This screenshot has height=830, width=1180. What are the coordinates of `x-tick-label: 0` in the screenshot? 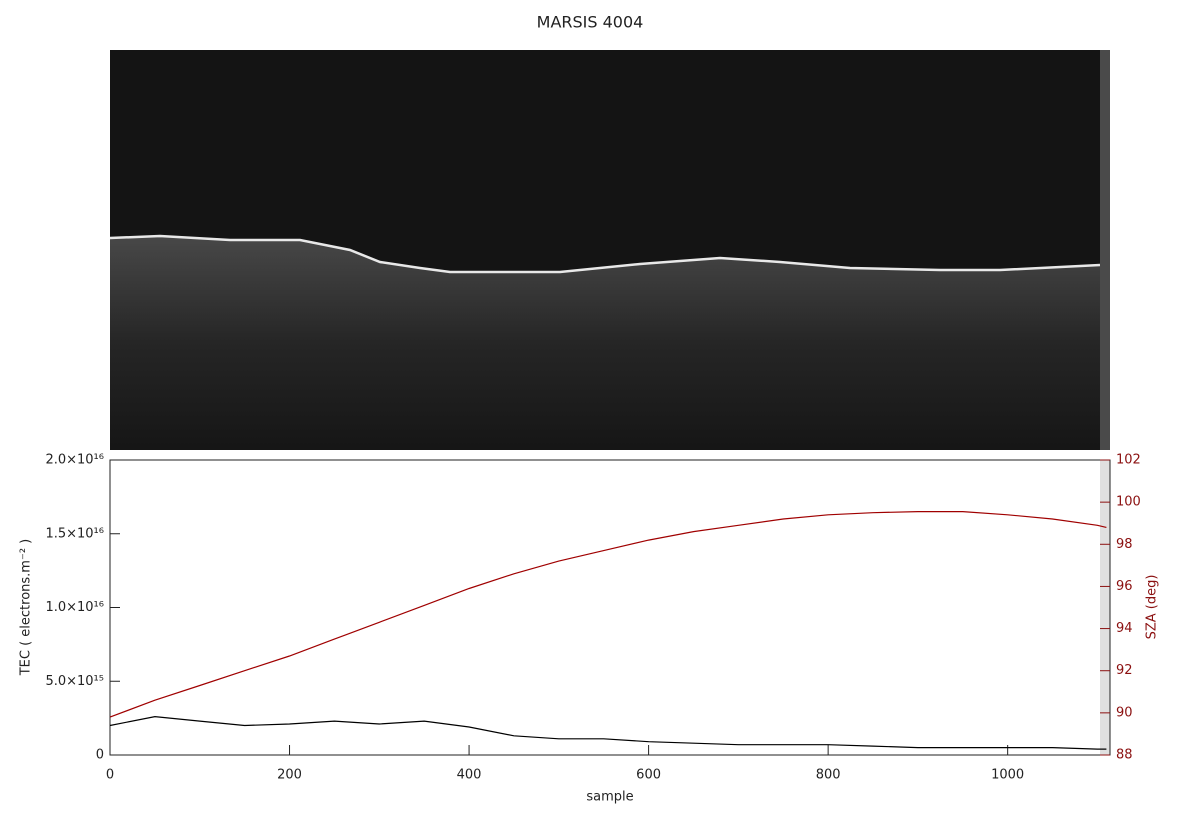 It's located at (110, 775).